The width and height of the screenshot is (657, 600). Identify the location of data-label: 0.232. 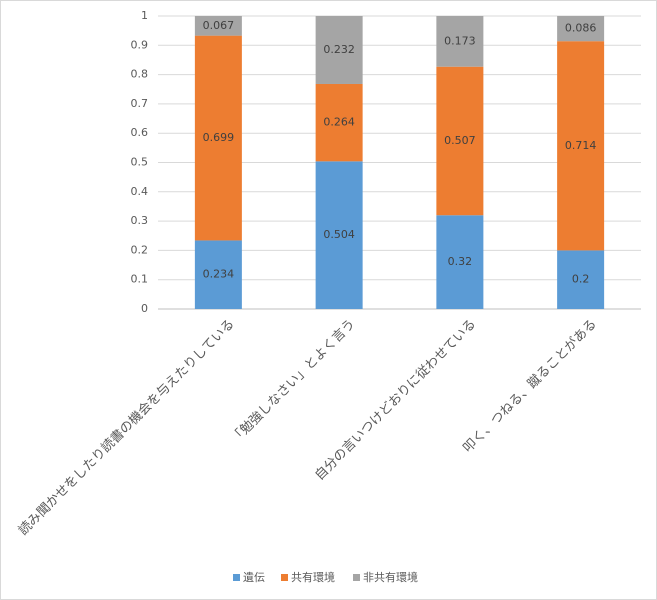
(339, 49).